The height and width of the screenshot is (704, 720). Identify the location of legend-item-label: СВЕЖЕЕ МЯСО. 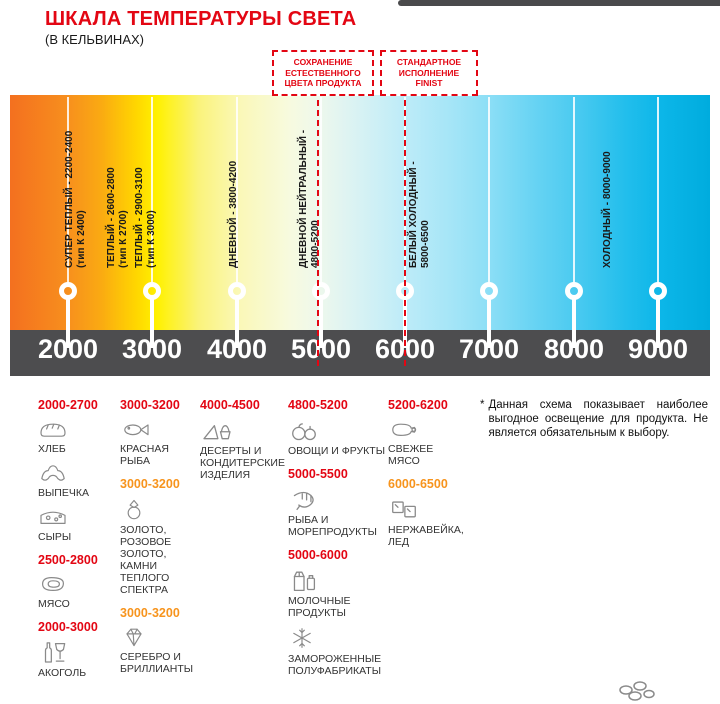
(411, 455).